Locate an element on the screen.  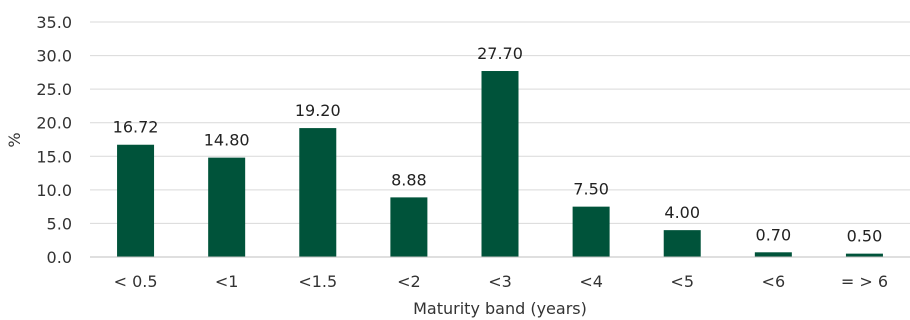
x-tick-label: <2 is located at coordinates (409, 281).